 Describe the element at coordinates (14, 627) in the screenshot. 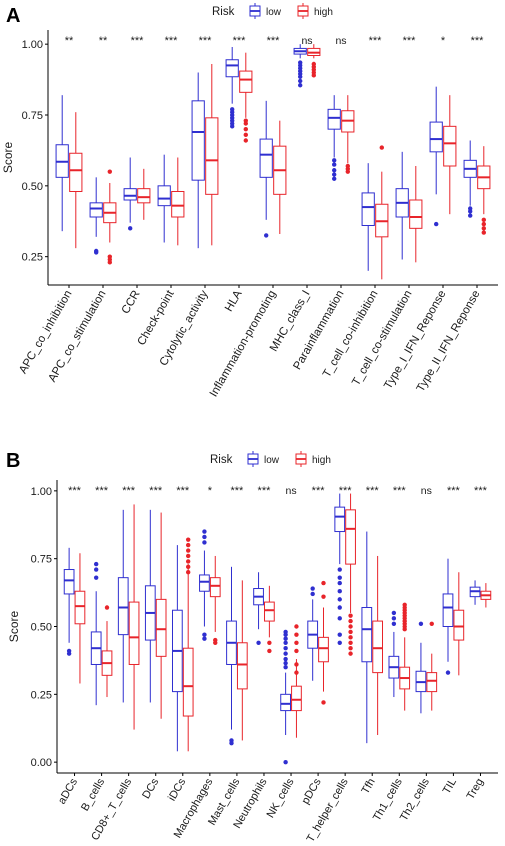

I see `y-axis-label: Score` at that location.